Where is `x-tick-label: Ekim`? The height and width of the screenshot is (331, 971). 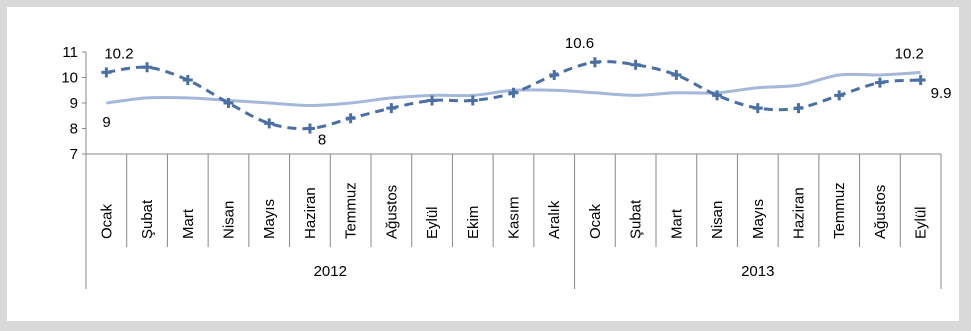
x-tick-label: Ekim is located at coordinates (473, 222).